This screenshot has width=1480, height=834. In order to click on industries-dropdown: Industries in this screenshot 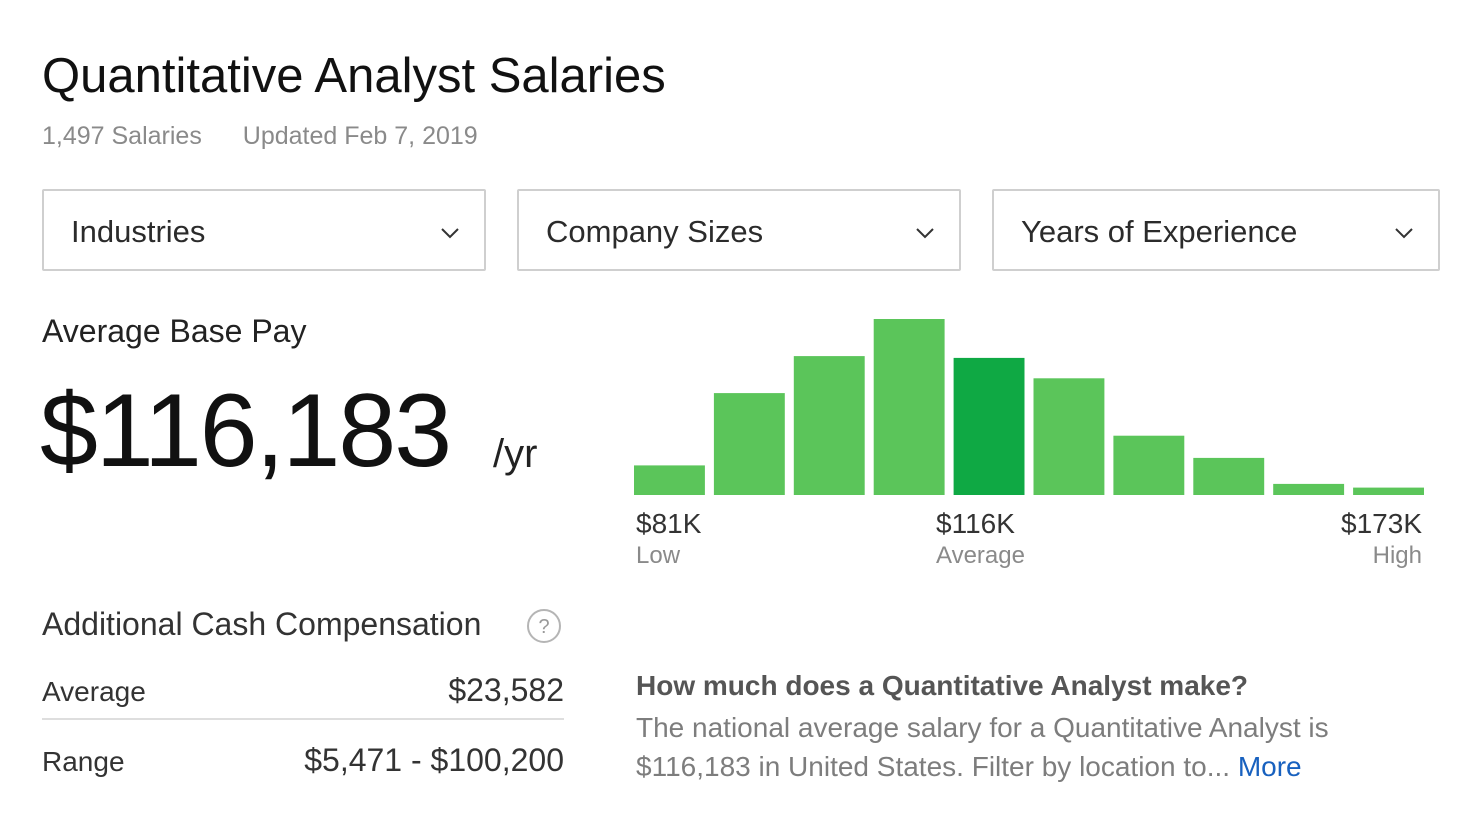, I will do `click(264, 230)`.